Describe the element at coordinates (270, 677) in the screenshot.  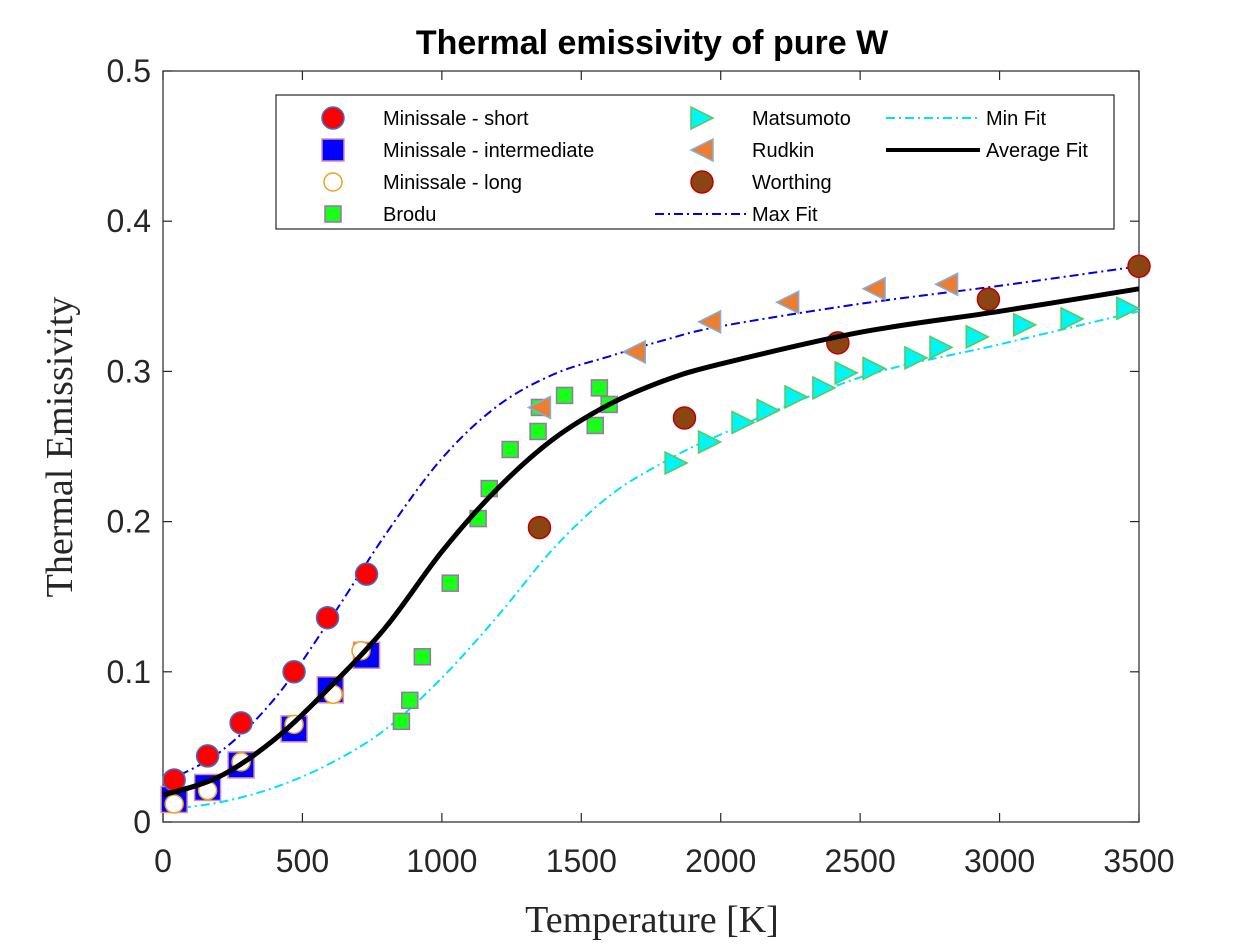
I see `series-minissale-short` at that location.